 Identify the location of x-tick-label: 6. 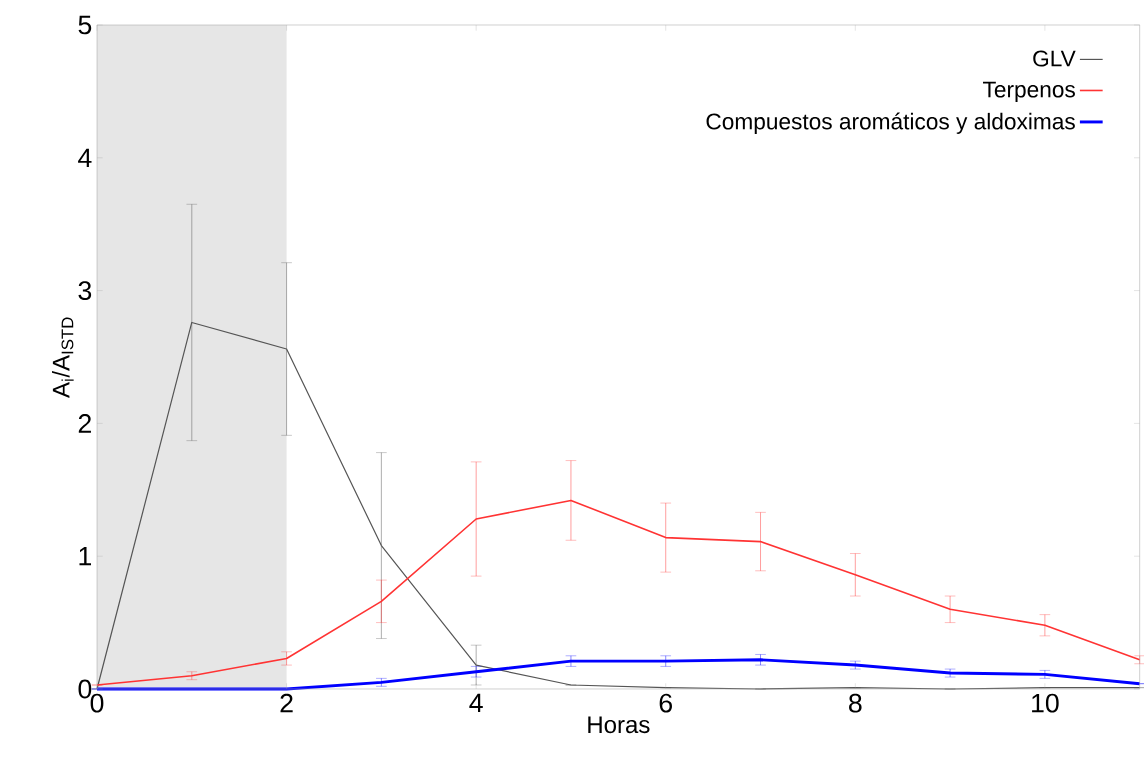
(665, 703).